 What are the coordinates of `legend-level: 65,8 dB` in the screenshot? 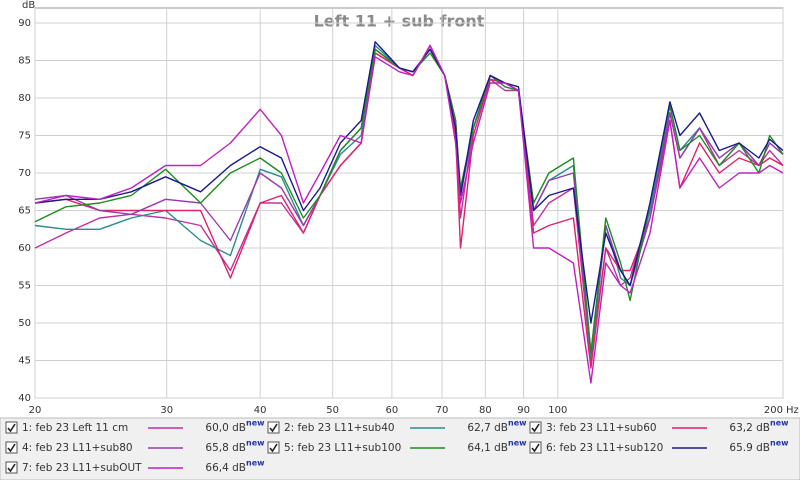 It's located at (225, 448).